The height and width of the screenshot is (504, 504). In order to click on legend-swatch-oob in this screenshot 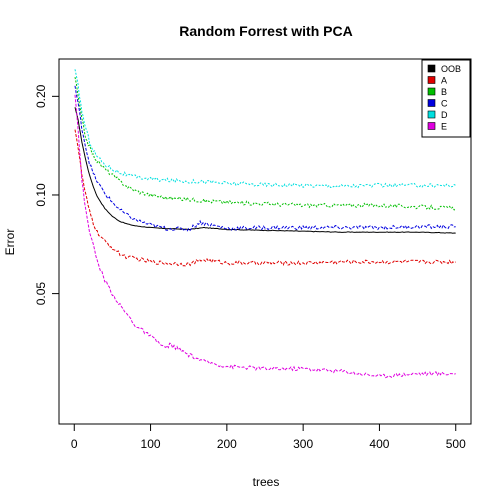, I will do `click(431, 68)`.